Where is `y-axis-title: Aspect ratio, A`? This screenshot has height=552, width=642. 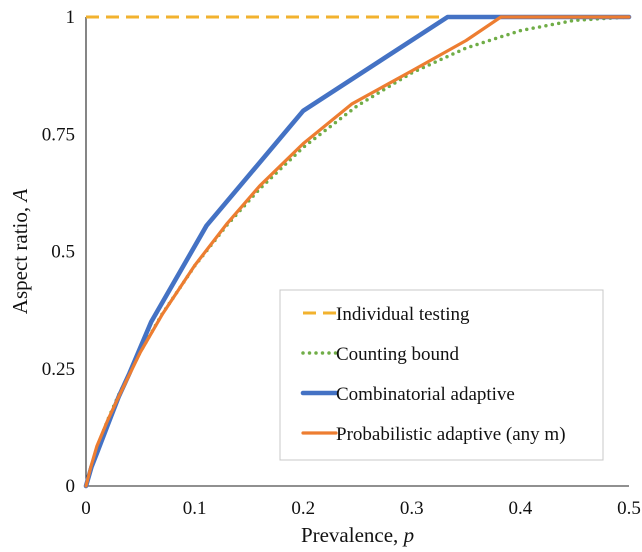 y-axis-title: Aspect ratio, A is located at coordinates (20, 252).